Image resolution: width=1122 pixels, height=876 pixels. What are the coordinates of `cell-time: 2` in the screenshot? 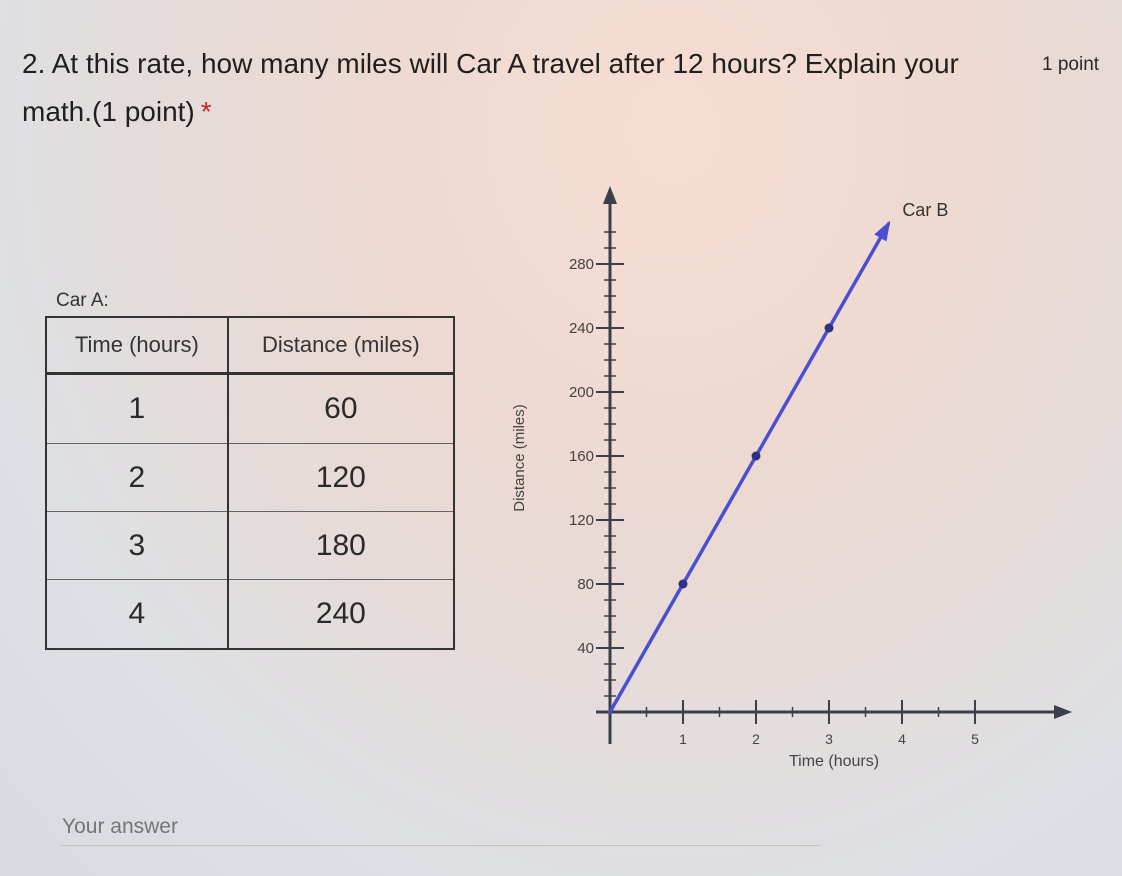 It's located at (137, 478).